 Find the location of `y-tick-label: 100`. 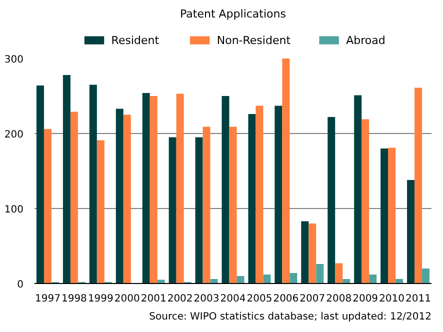

y-tick-label: 100 is located at coordinates (14, 210).